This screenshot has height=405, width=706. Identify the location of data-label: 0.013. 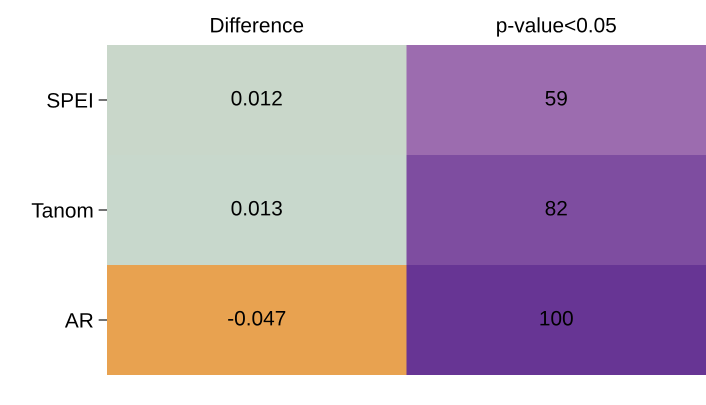
(257, 208).